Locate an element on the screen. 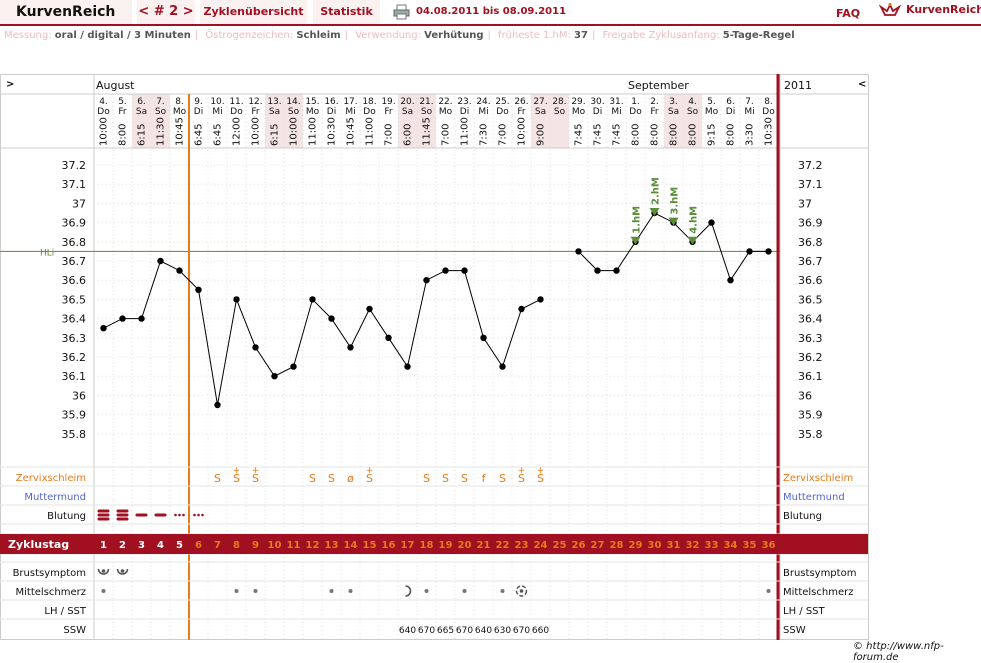  fhm-label: früheste 1.hM: is located at coordinates (534, 35).